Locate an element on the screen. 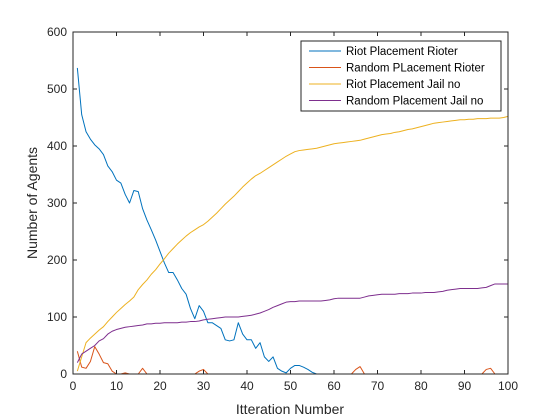  y-tick-label: 0 is located at coordinates (63, 374).